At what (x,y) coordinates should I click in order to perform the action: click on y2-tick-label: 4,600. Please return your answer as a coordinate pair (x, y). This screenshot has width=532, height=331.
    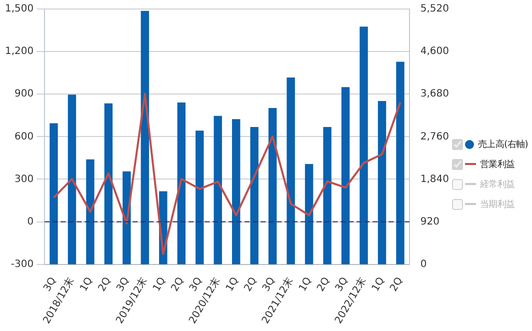
    Looking at the image, I should click on (435, 52).